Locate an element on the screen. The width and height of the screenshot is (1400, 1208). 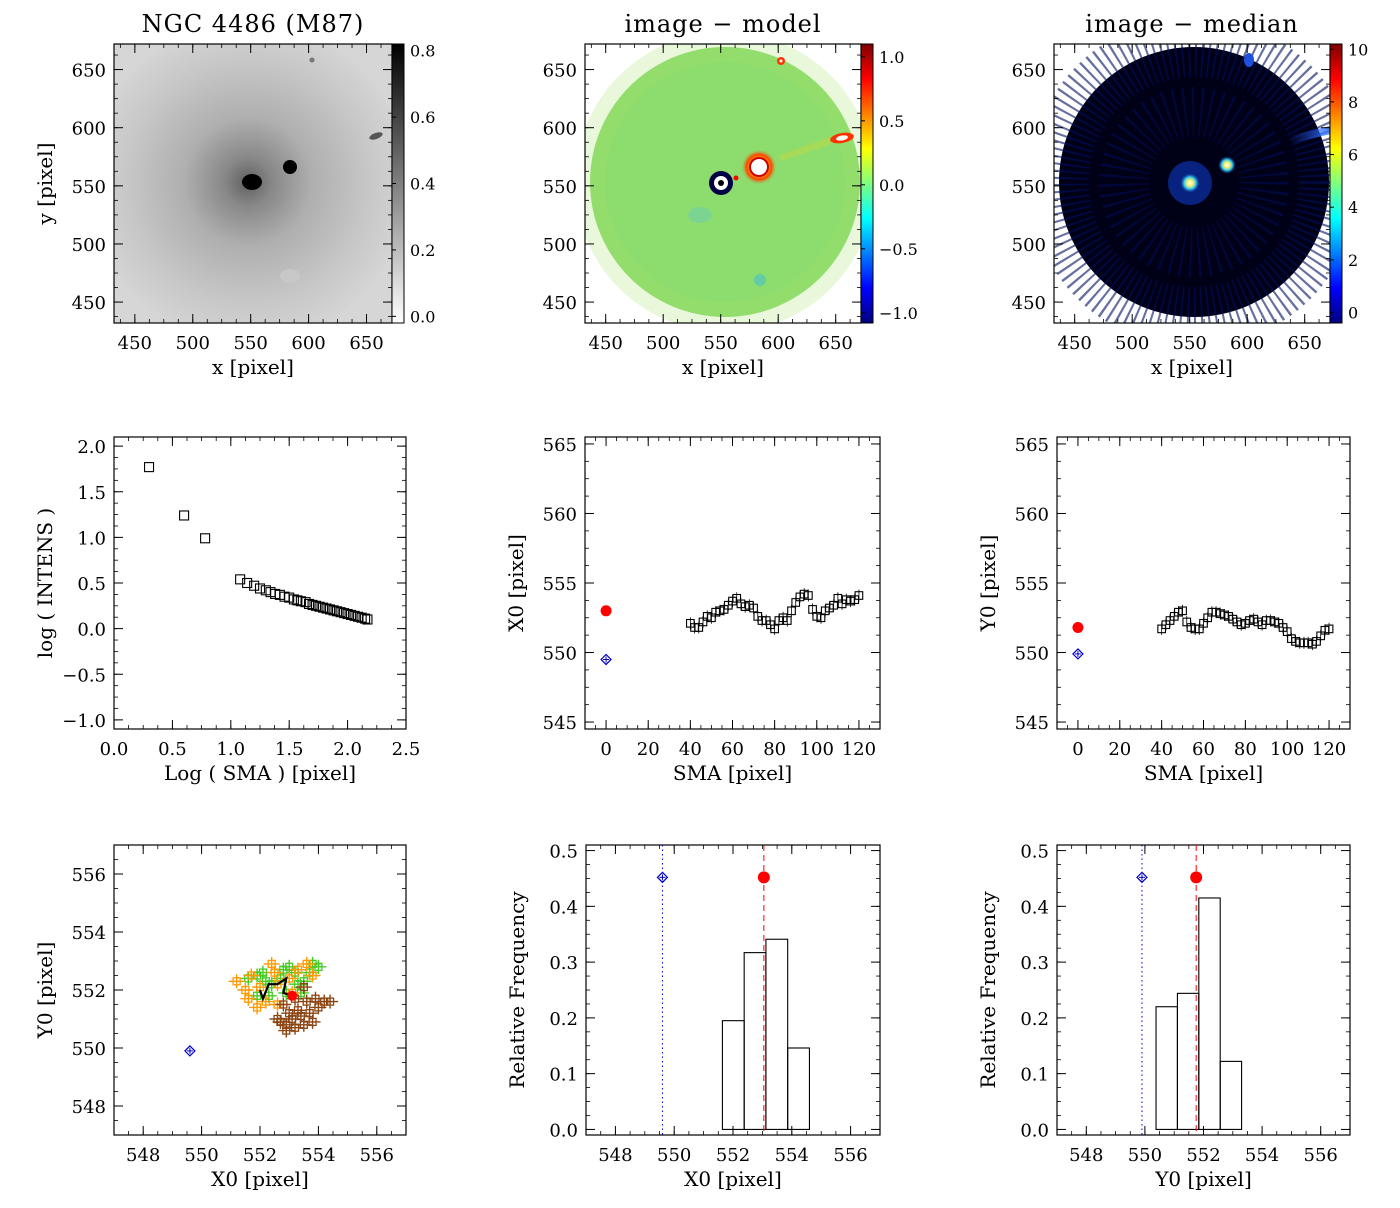
hist_y0-xlabel: Y0 [pixel] is located at coordinates (1203, 1179).